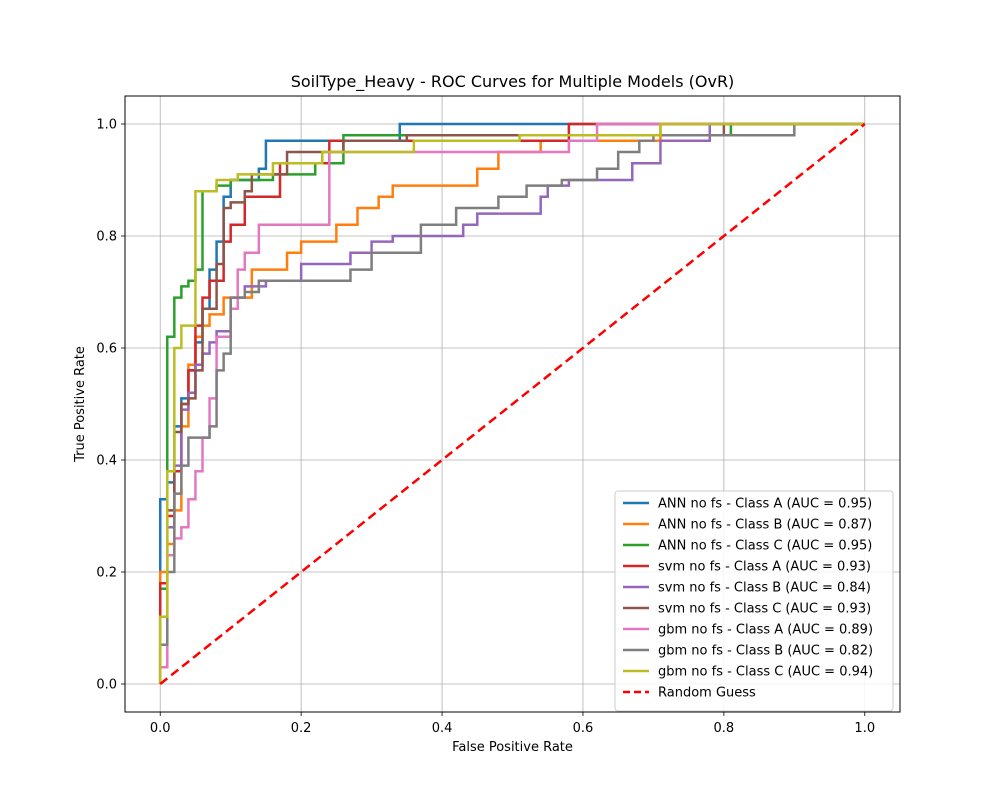 Image resolution: width=1000 pixels, height=800 pixels. Describe the element at coordinates (765, 630) in the screenshot. I see `legend-label: gbm no fs - Class A (AUC = 0.89)` at that location.